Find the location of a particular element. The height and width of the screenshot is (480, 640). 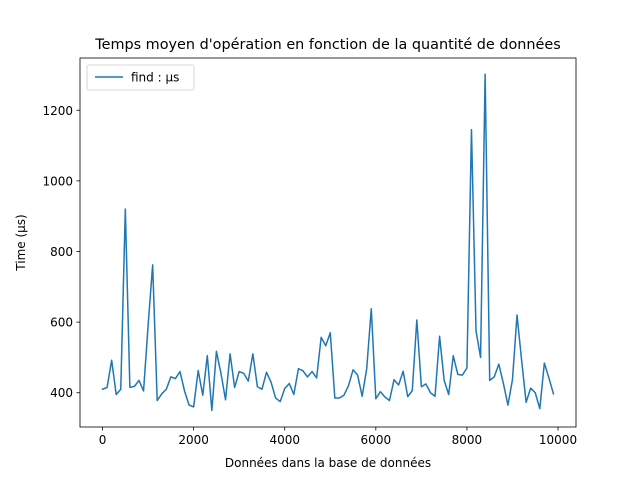

x-axis-label: Données dans la base de données is located at coordinates (328, 463).